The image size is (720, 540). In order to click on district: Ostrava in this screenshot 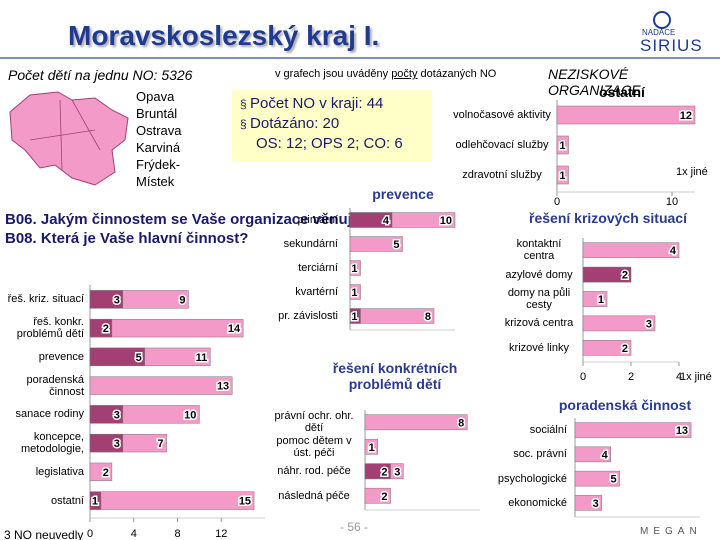, I will do `click(159, 130)`.